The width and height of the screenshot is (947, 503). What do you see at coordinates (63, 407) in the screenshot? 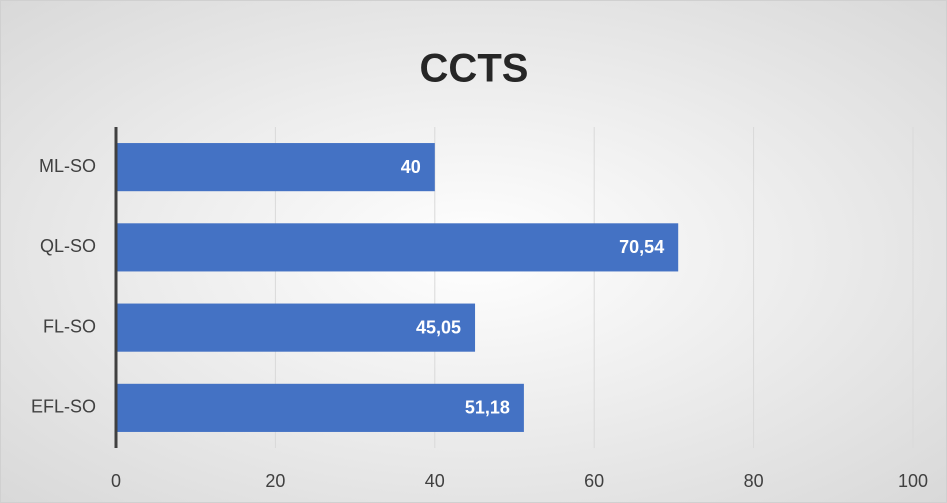
I see `y-tick-label: EFL-SO` at bounding box center [63, 407].